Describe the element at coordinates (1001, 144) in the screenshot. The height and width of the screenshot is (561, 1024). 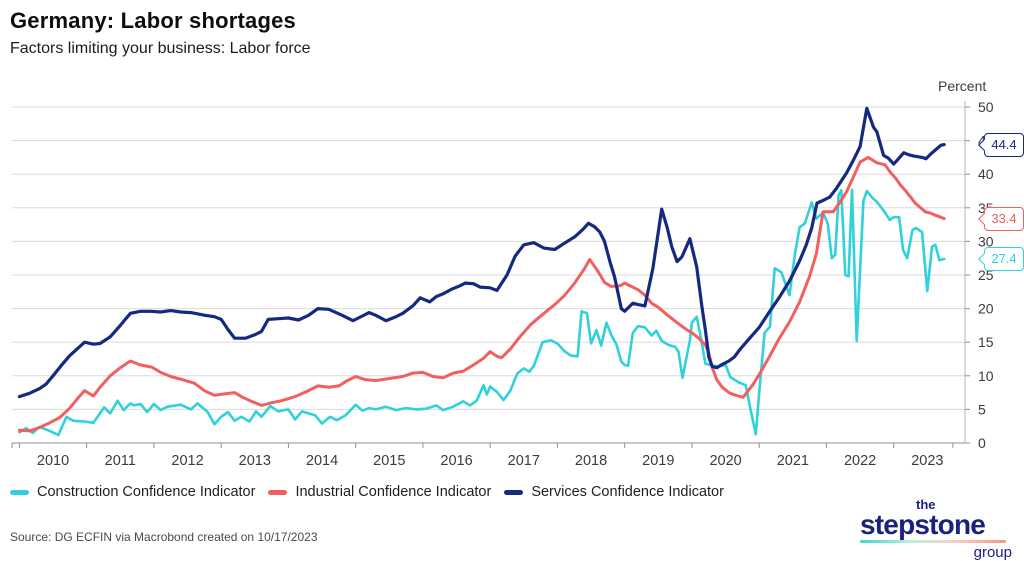
I see `end-value-callout: 44.4` at that location.